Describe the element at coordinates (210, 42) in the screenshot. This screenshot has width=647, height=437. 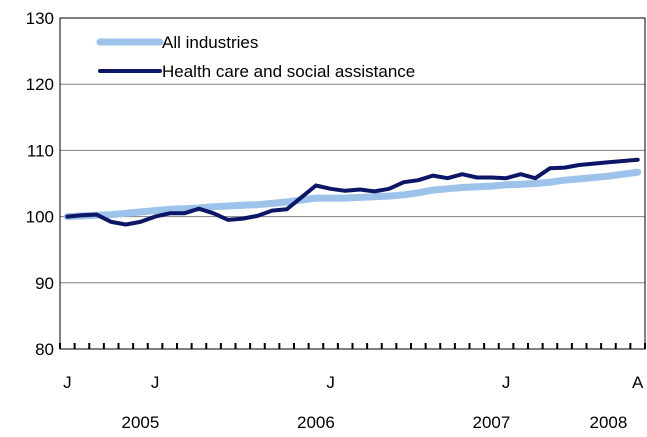
I see `legend-label: All industries` at that location.